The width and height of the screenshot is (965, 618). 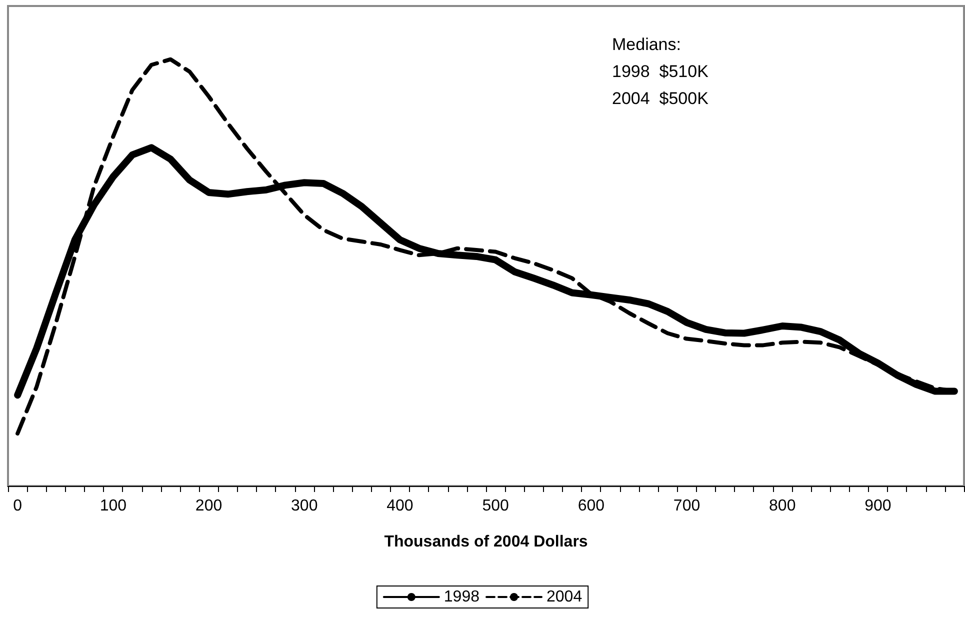 What do you see at coordinates (400, 506) in the screenshot?
I see `x-tick-label: 400` at bounding box center [400, 506].